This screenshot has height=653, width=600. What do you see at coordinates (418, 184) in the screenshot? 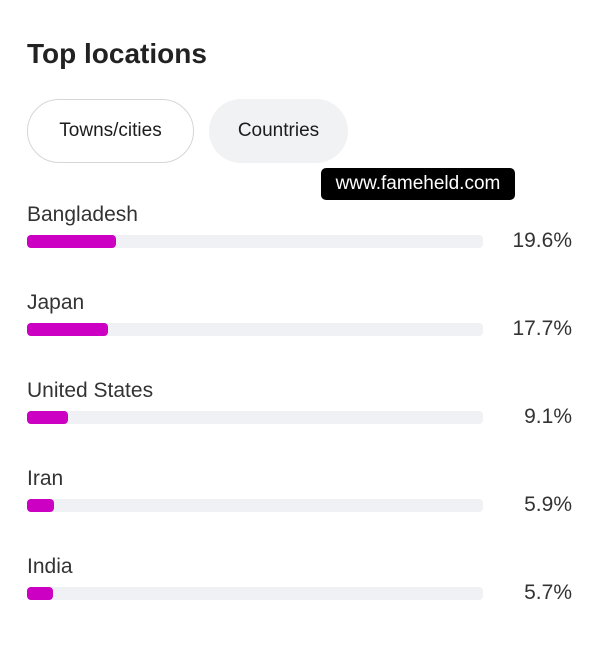
I see `watermark: www.fameheld.com` at bounding box center [418, 184].